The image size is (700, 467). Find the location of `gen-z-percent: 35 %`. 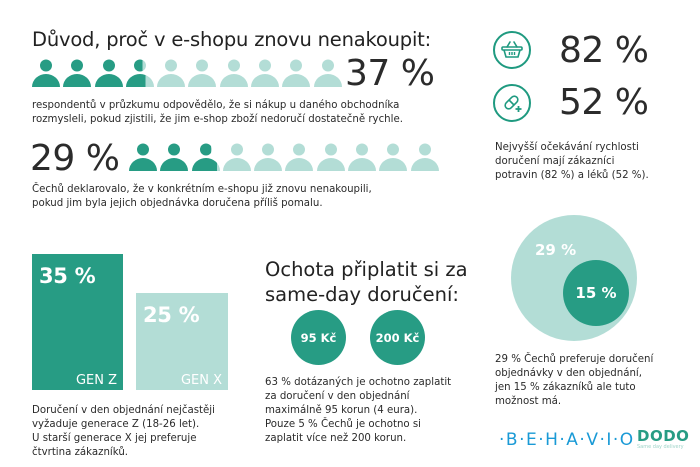

gen-z-percent: 35 % is located at coordinates (67, 276).